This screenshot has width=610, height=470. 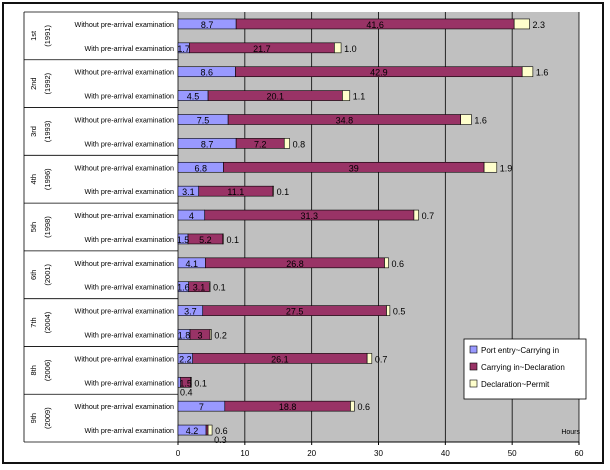 I want to click on value-label: 1.8, so click(x=184, y=336).